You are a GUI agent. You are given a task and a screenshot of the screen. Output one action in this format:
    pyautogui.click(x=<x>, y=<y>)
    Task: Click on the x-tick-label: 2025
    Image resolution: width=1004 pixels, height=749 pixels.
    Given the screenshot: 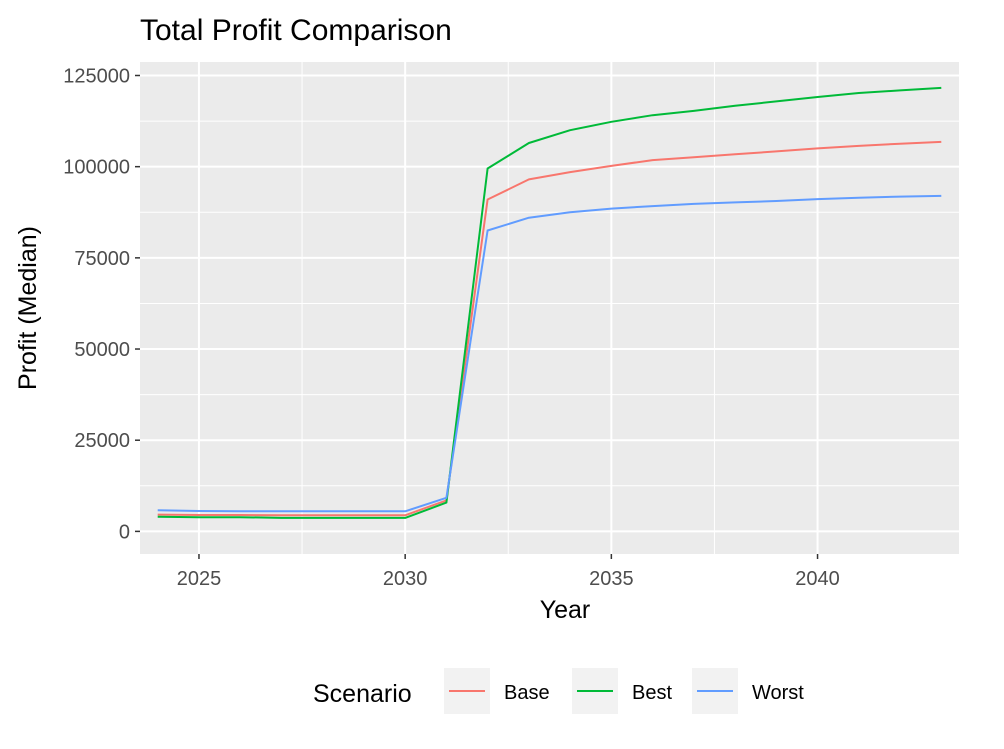 What is the action you would take?
    pyautogui.click(x=199, y=579)
    